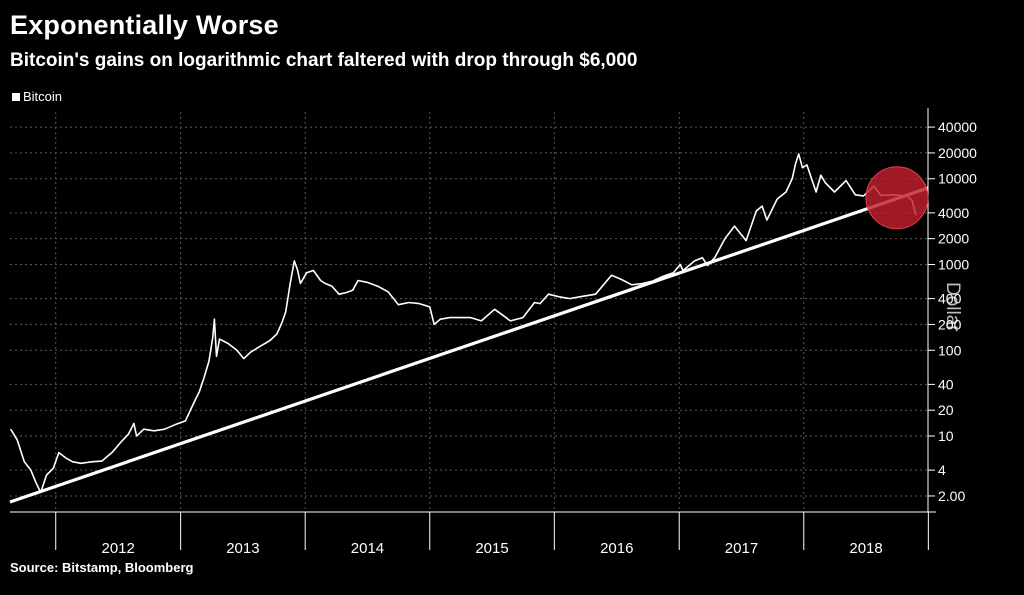 The width and height of the screenshot is (1024, 595). Describe the element at coordinates (102, 567) in the screenshot. I see `source-note: Source: Bitstamp, Bloomberg` at that location.